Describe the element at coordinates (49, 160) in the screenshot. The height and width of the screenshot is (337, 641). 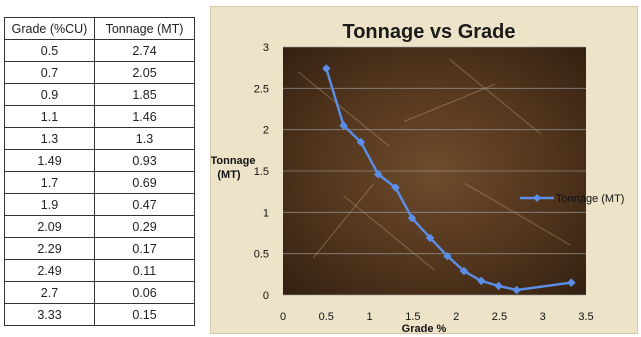
I see `grade-cell: 1.49` at that location.